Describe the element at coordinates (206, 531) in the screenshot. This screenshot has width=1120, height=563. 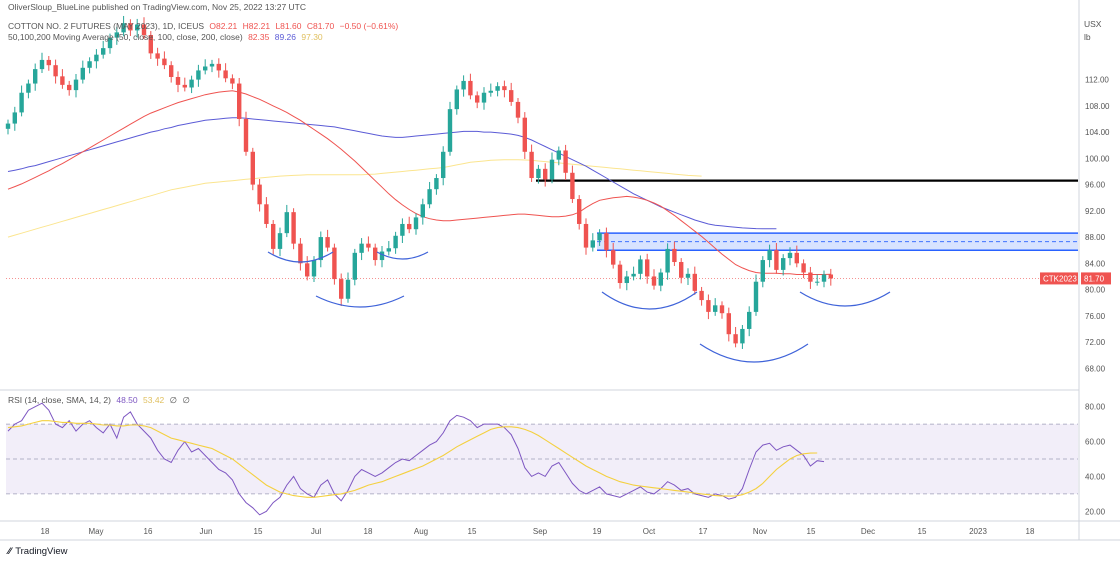
I see `time-tick-label: Jun` at that location.